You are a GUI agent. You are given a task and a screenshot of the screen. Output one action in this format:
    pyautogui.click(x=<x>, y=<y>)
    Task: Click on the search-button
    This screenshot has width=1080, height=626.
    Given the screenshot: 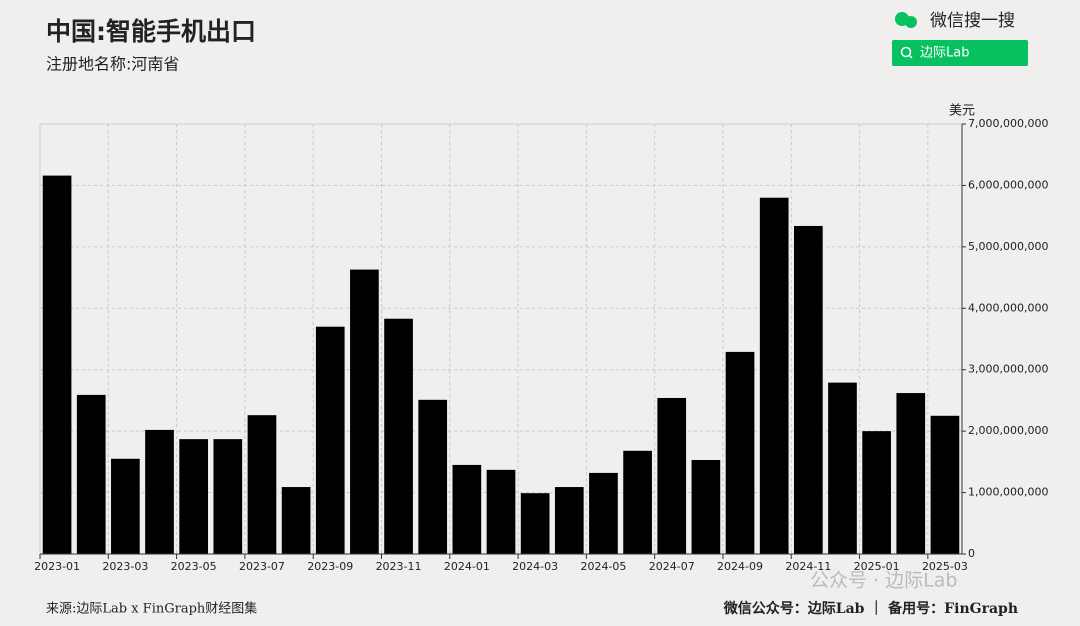 What is the action you would take?
    pyautogui.click(x=960, y=53)
    